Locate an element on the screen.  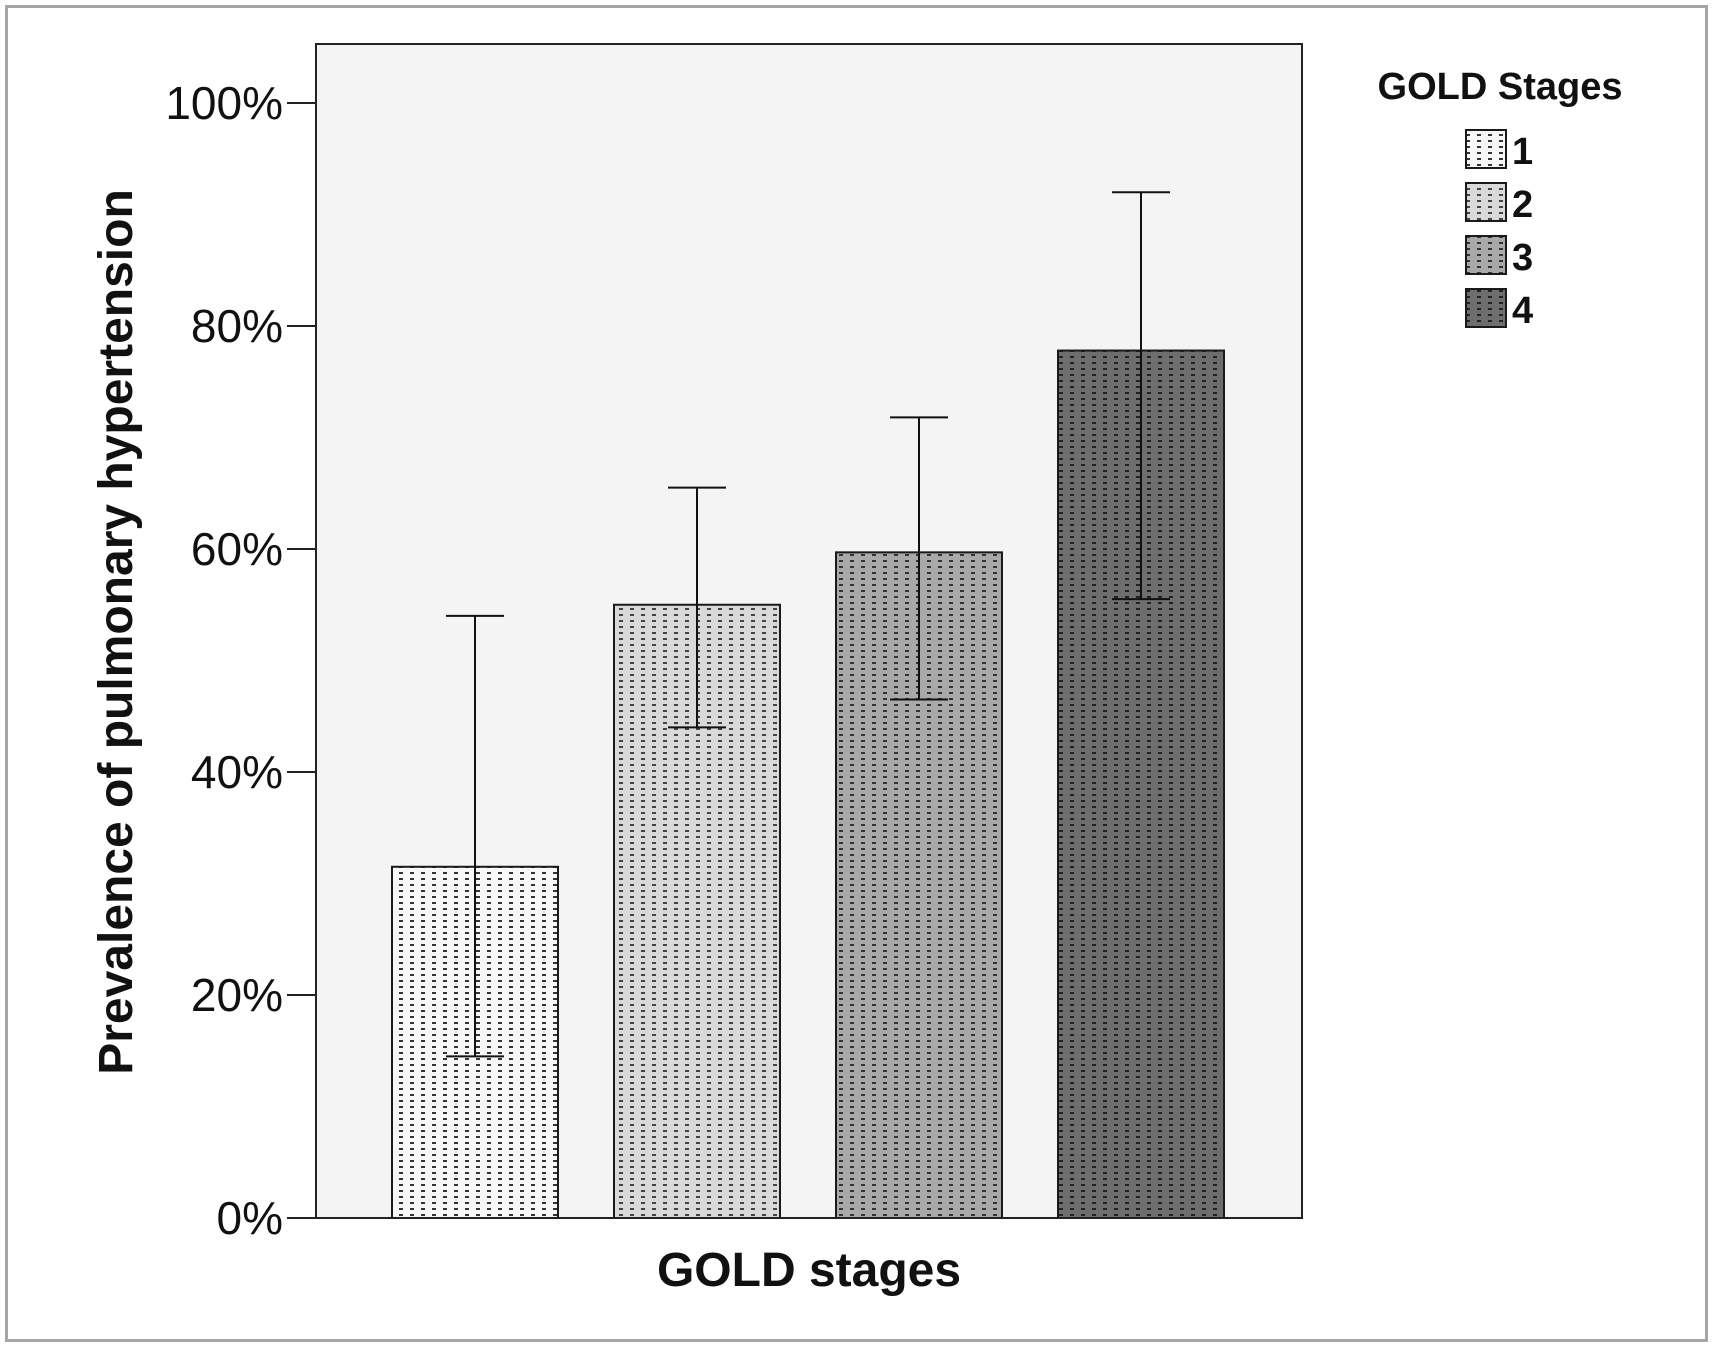
legend: GOLD Stages 1 2 3 4 is located at coordinates (1500, 199).